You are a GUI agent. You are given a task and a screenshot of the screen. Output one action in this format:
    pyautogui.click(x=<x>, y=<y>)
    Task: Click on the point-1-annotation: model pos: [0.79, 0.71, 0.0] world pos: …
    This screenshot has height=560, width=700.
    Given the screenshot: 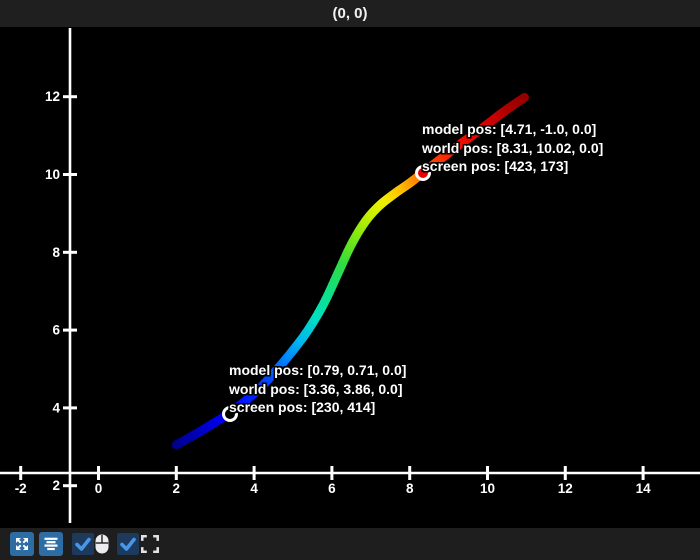 What is the action you would take?
    pyautogui.click(x=317, y=389)
    